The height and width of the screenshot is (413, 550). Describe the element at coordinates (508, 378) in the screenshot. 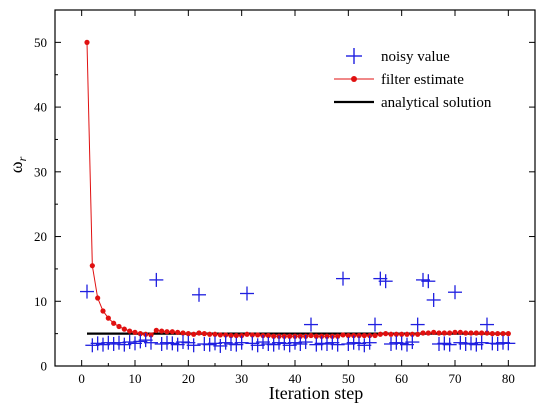

I see `x-tick-label: 80` at that location.